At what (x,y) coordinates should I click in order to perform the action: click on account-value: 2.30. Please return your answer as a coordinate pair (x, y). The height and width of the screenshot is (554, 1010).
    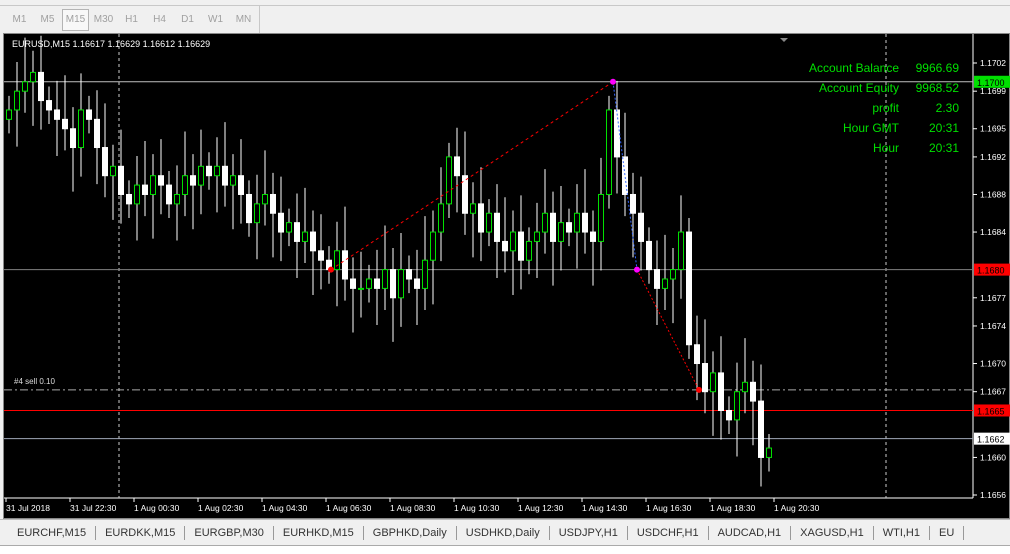
    Looking at the image, I should click on (947, 108).